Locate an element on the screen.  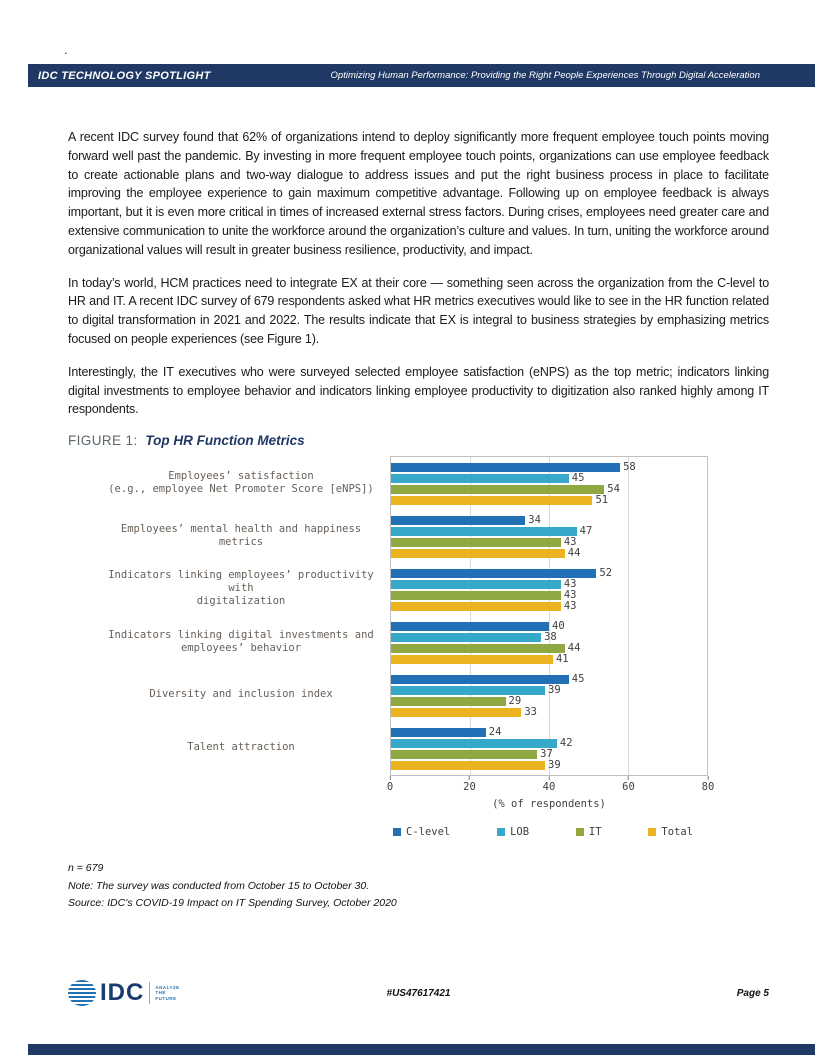
bar-row: 52 is located at coordinates (549, 572).